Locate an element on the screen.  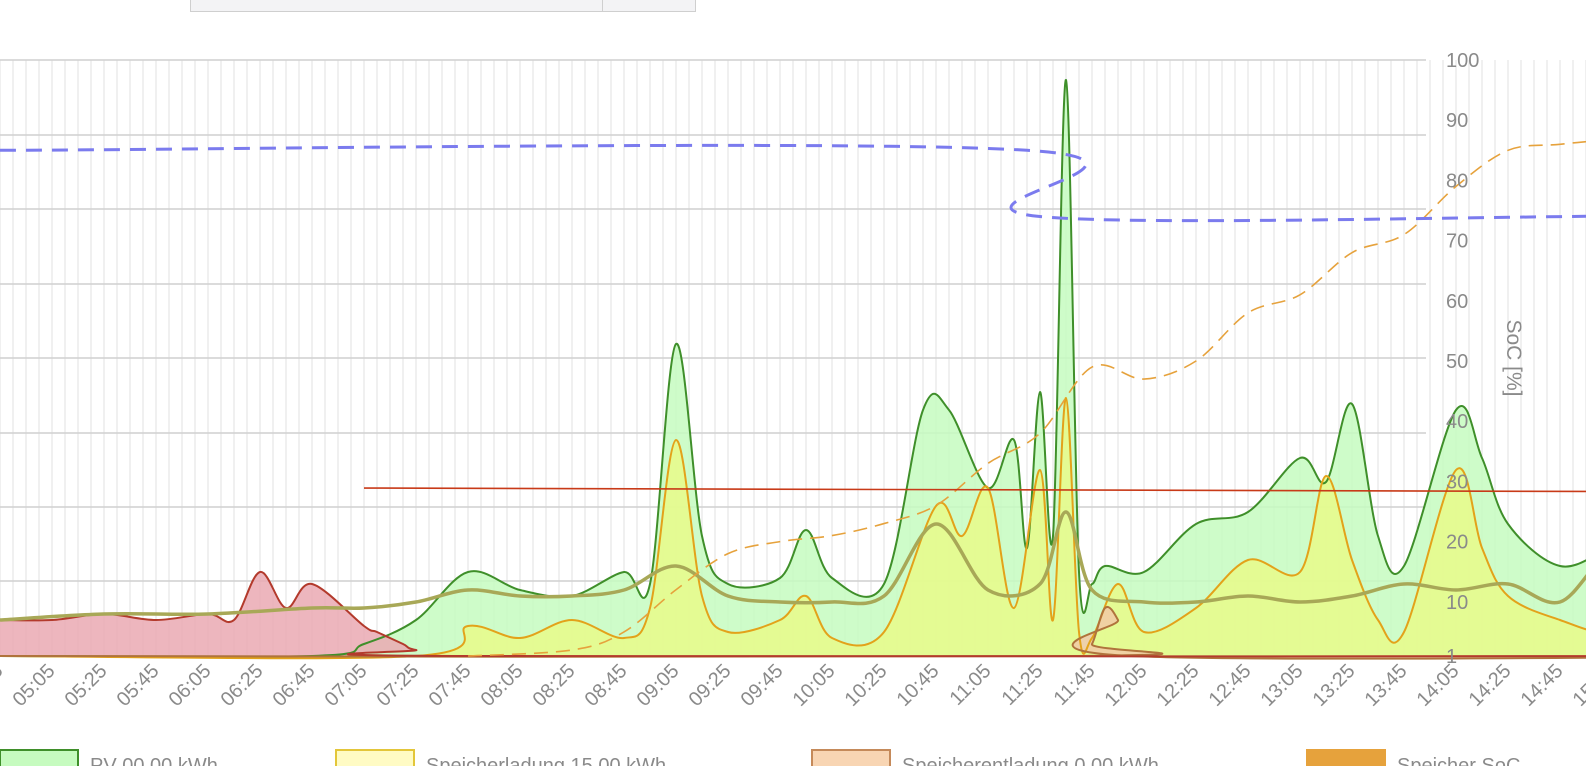
time-range-control is located at coordinates (443, 6).